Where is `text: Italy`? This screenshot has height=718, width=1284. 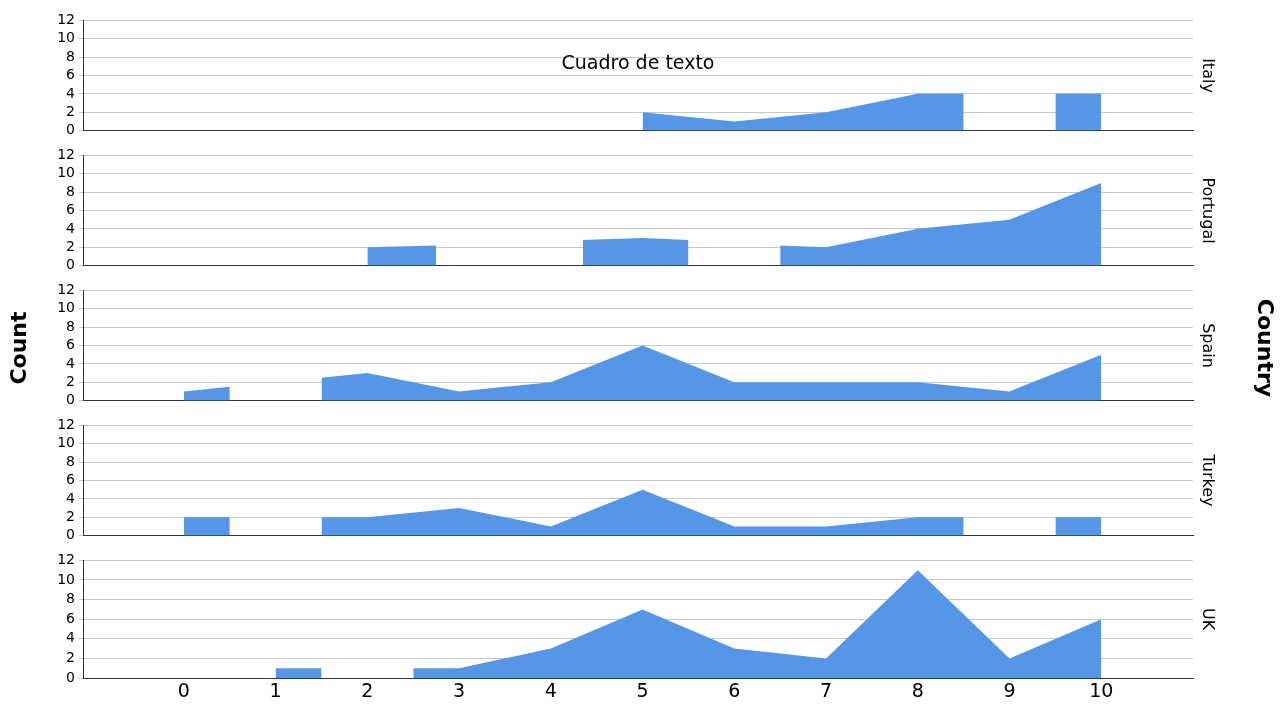
text: Italy is located at coordinates (1208, 75).